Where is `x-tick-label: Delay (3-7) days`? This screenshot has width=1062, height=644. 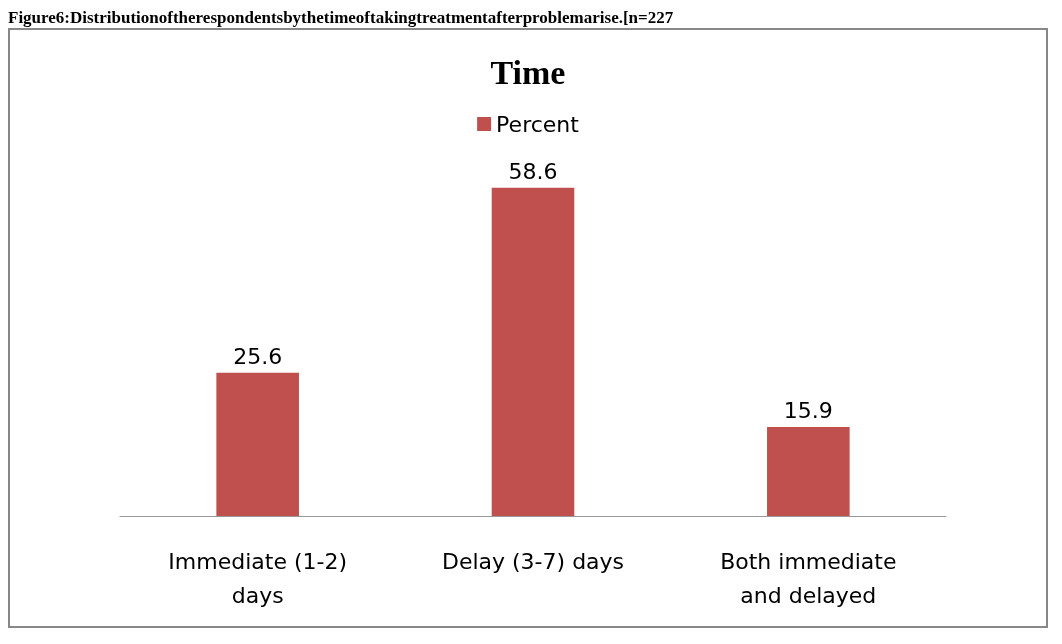 x-tick-label: Delay (3-7) days is located at coordinates (533, 561).